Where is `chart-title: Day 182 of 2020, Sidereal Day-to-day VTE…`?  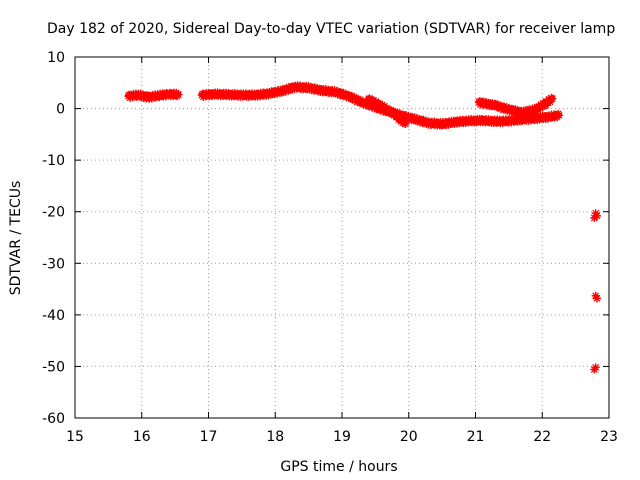
chart-title: Day 182 of 2020, Sidereal Day-to-day VTE… is located at coordinates (331, 29).